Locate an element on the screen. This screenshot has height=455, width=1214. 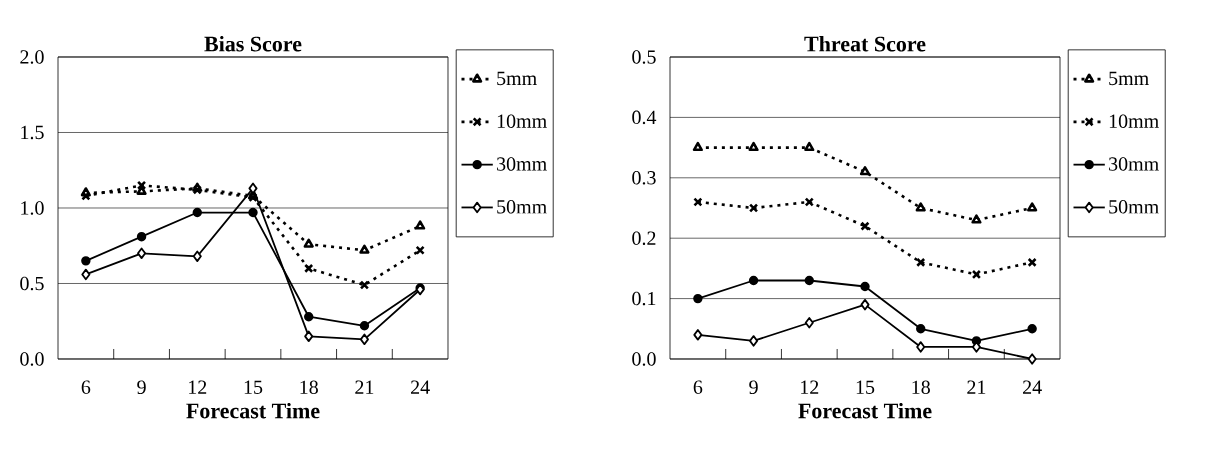
chart-title: Bias Score is located at coordinates (253, 43).